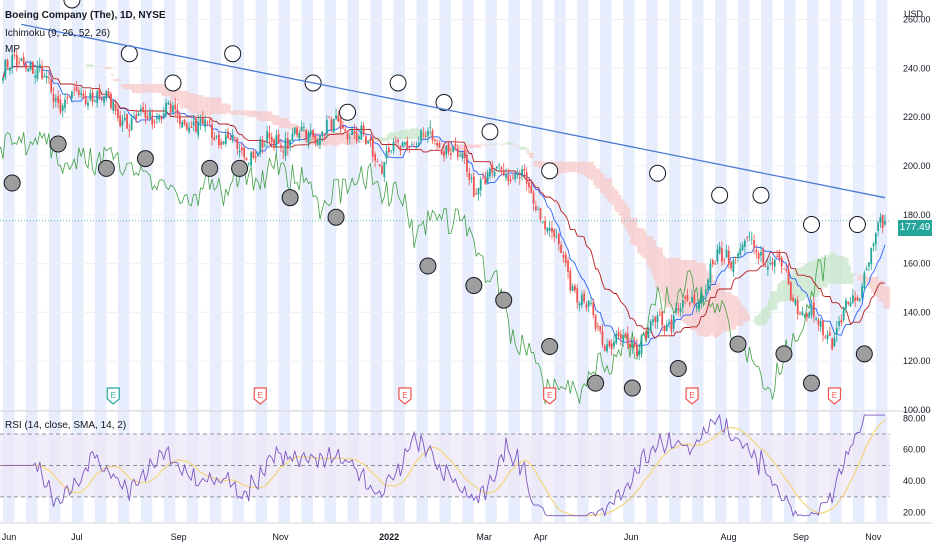  What do you see at coordinates (12, 49) in the screenshot?
I see `mp-legend: MP` at bounding box center [12, 49].